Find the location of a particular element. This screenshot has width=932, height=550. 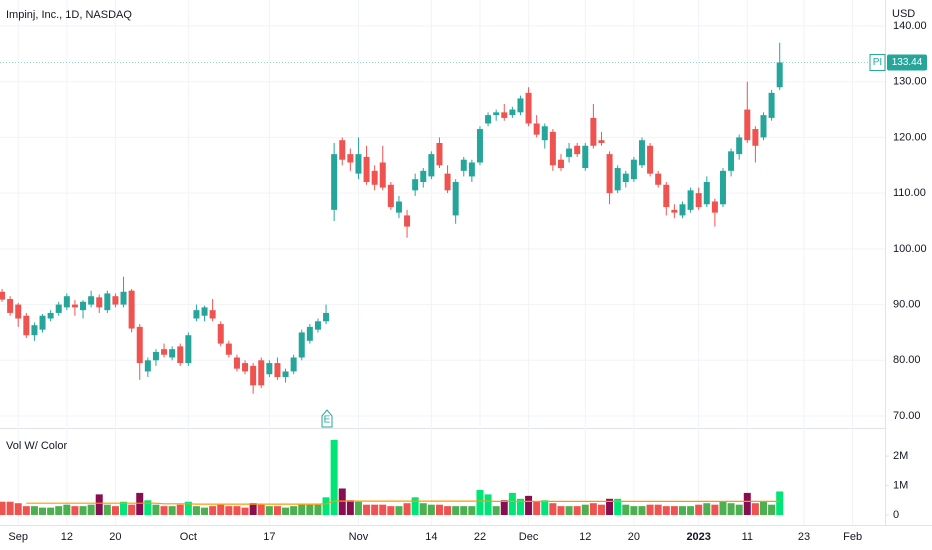

x-tick-label: 14 is located at coordinates (431, 537).